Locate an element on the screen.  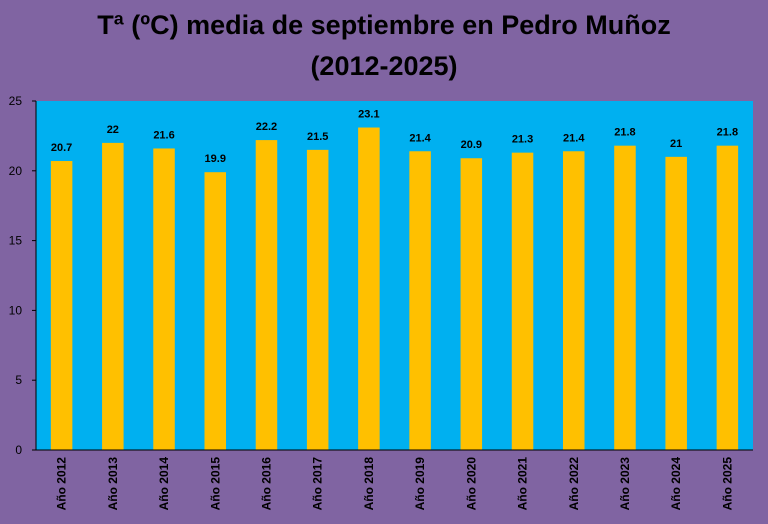
data-label: 22 is located at coordinates (113, 130).